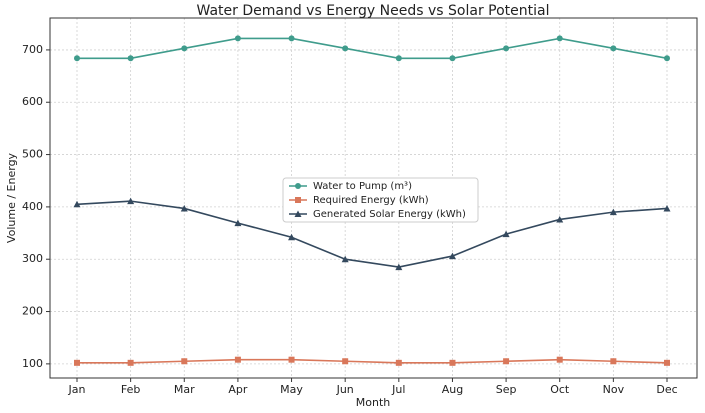  I want to click on y-axis-label: Volume / Energy, so click(11, 197).